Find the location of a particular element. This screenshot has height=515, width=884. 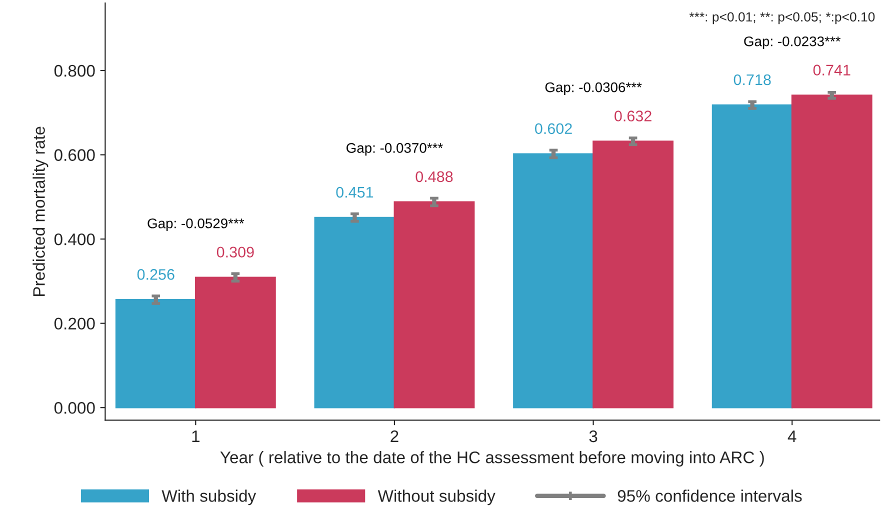

x-tick-label: 4 is located at coordinates (792, 436).